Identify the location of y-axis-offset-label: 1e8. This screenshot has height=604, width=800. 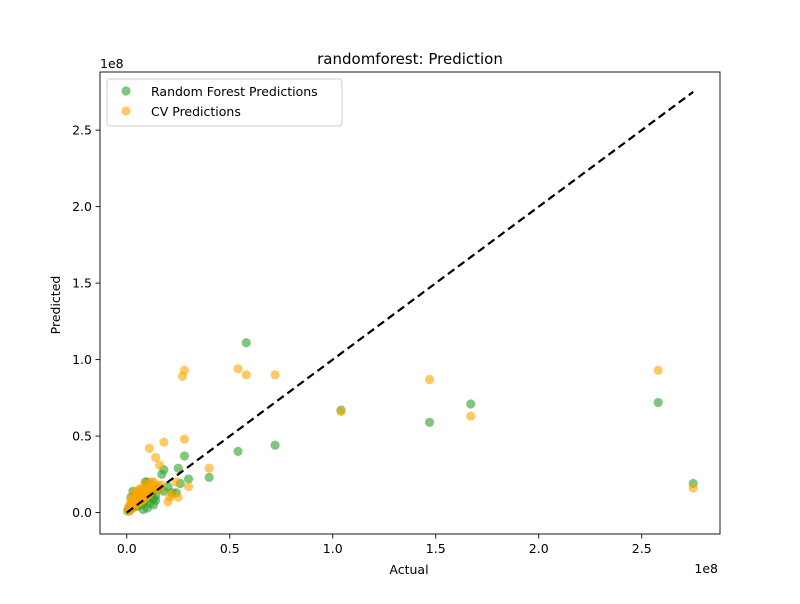
(112, 63).